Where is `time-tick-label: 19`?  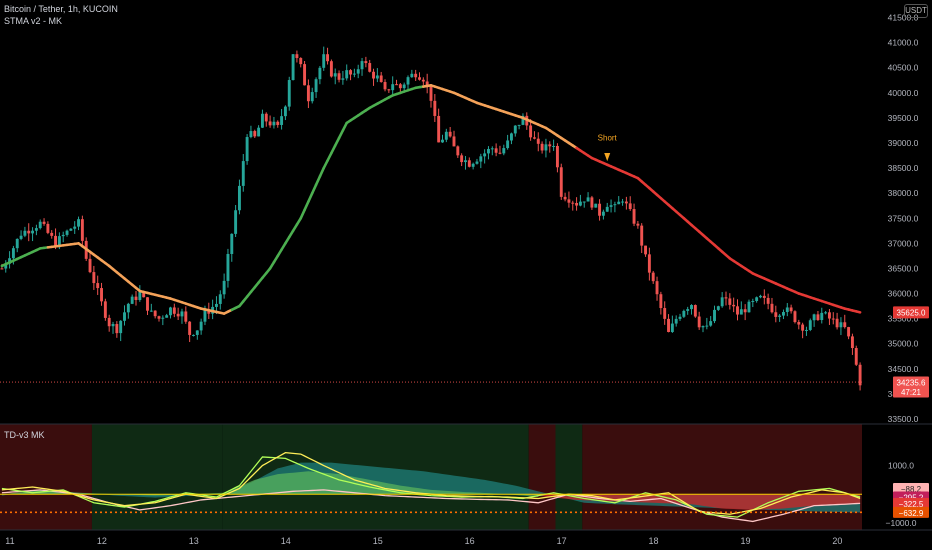
time-tick-label: 19 is located at coordinates (745, 541).